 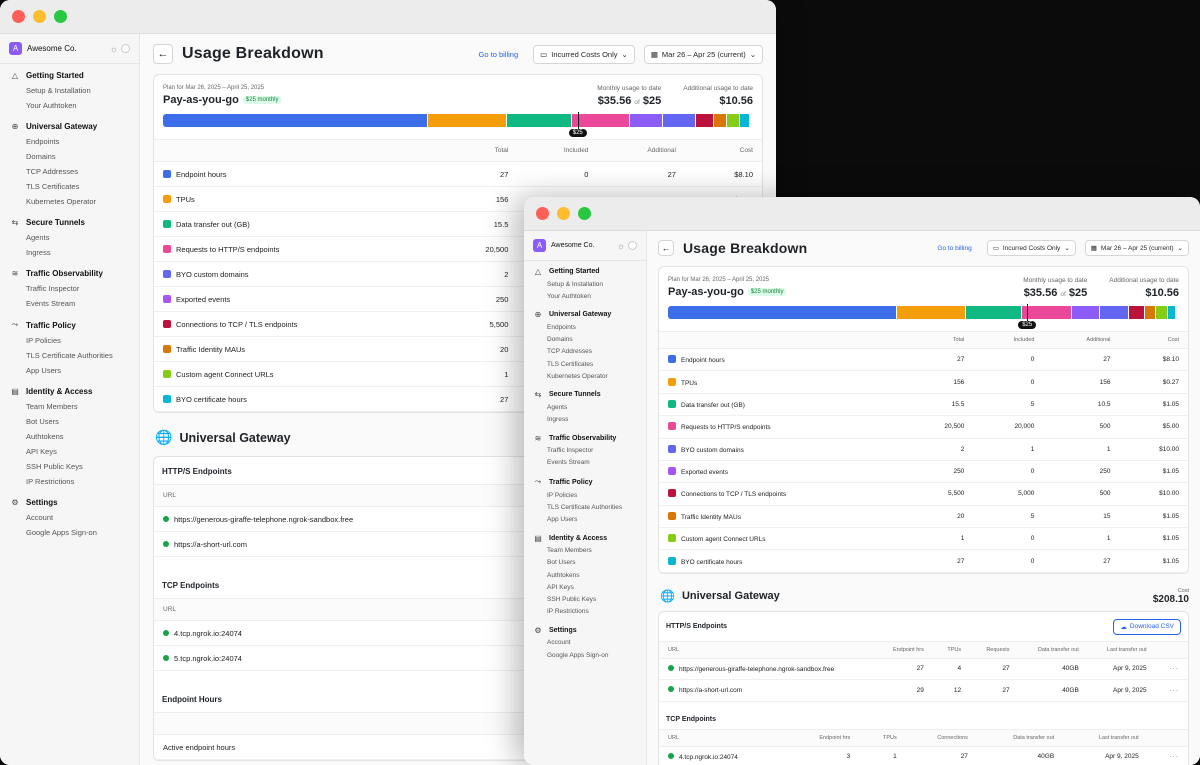 I want to click on sidebar-section-3: ≋ Traffic Observability, so click(x=585, y=438).